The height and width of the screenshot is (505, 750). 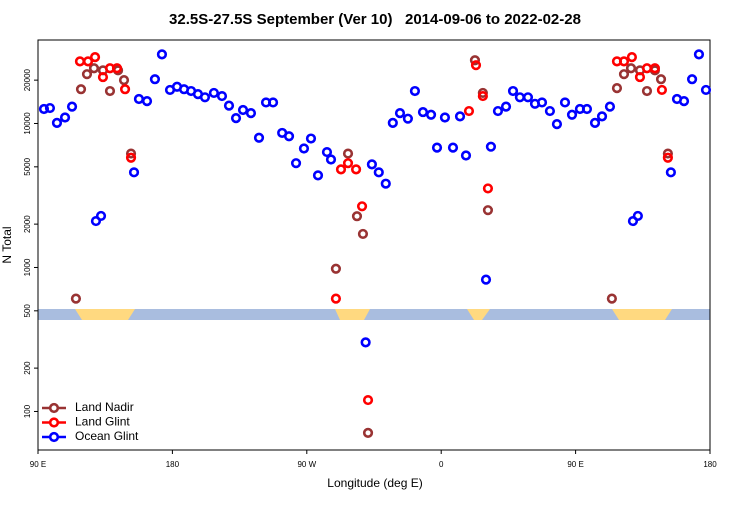 What do you see at coordinates (374, 483) in the screenshot?
I see `x-axis-label: Longitude (deg E)` at bounding box center [374, 483].